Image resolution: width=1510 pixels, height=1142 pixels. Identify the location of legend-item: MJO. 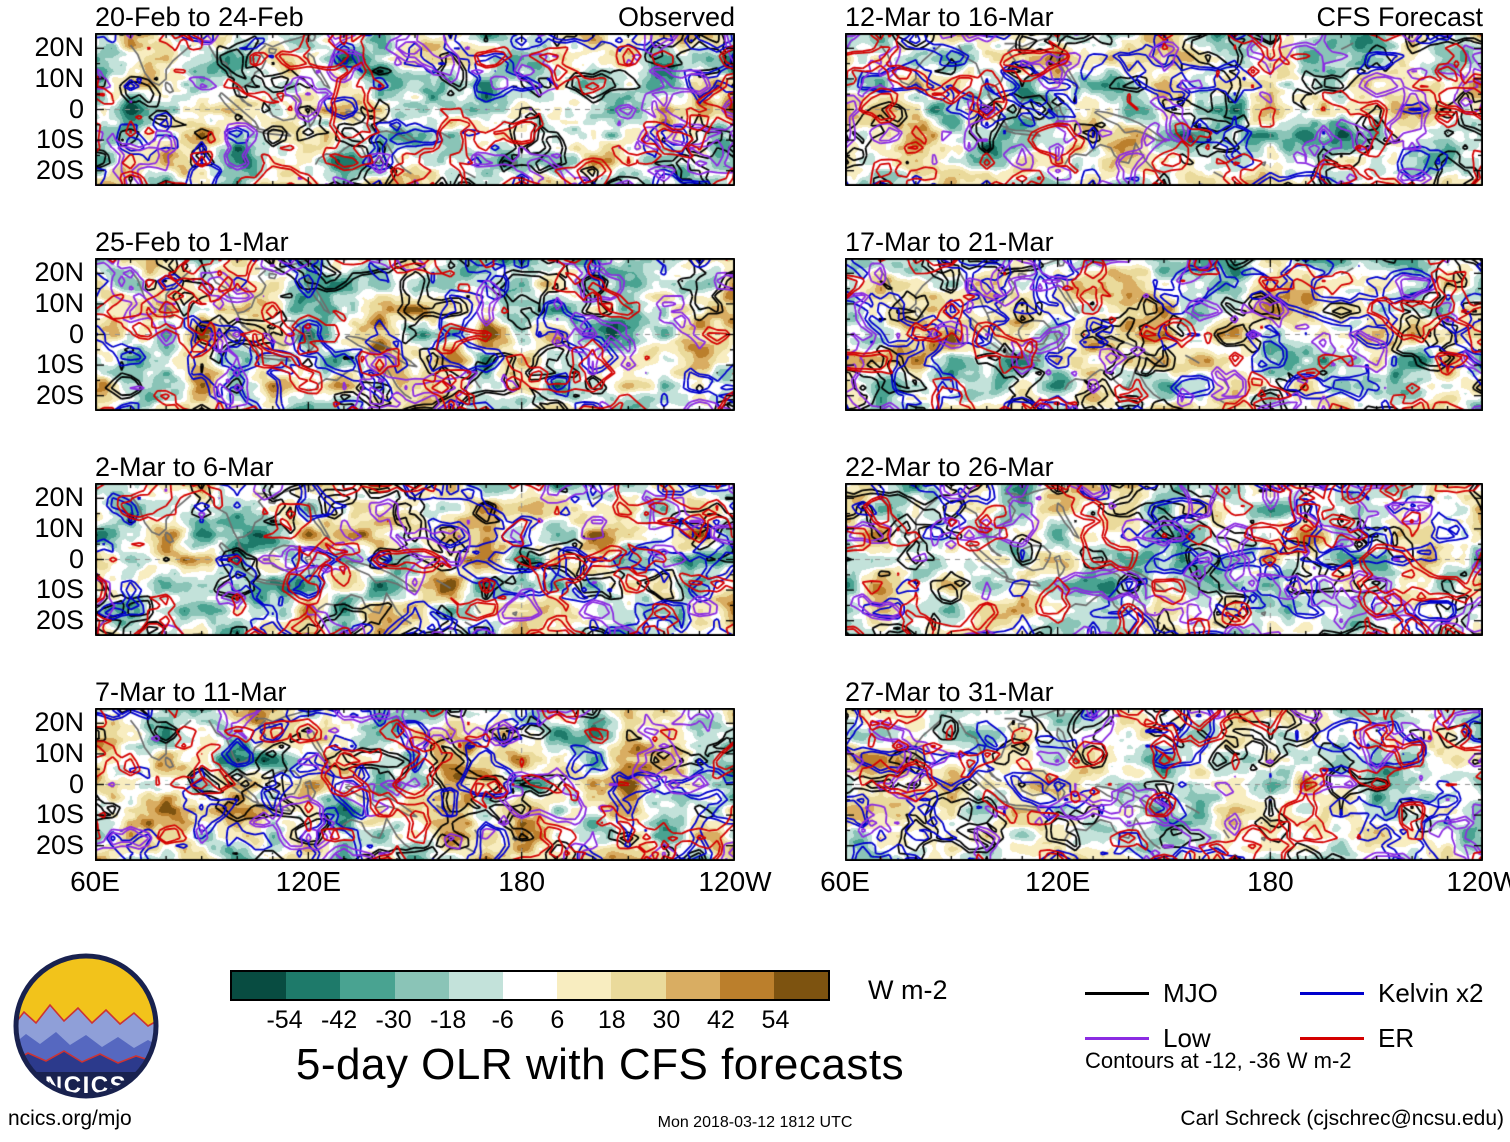
(1192, 993).